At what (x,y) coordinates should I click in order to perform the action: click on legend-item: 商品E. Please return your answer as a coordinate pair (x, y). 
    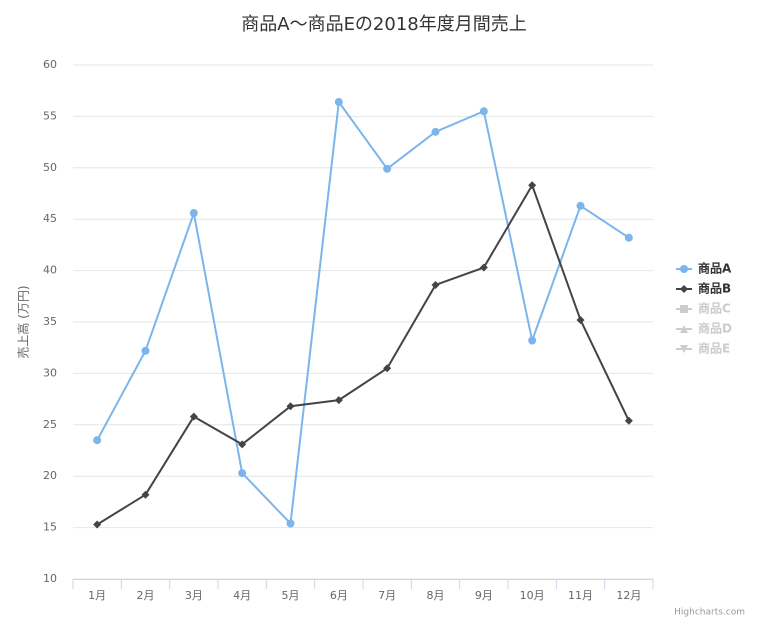
    Looking at the image, I should click on (703, 348).